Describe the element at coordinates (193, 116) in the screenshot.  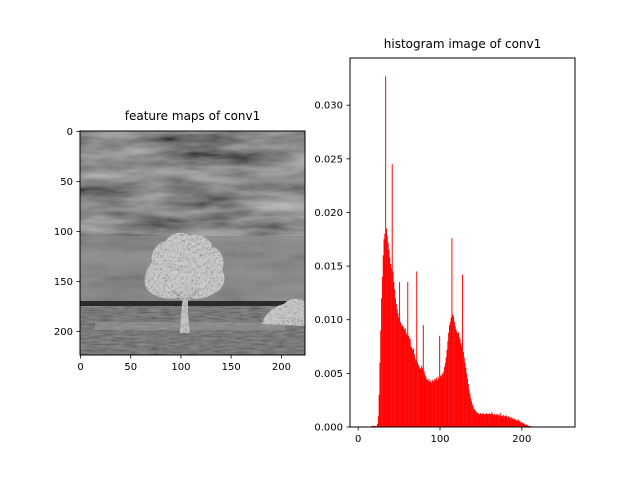
I see `image-panel-title: feature maps of conv1` at that location.